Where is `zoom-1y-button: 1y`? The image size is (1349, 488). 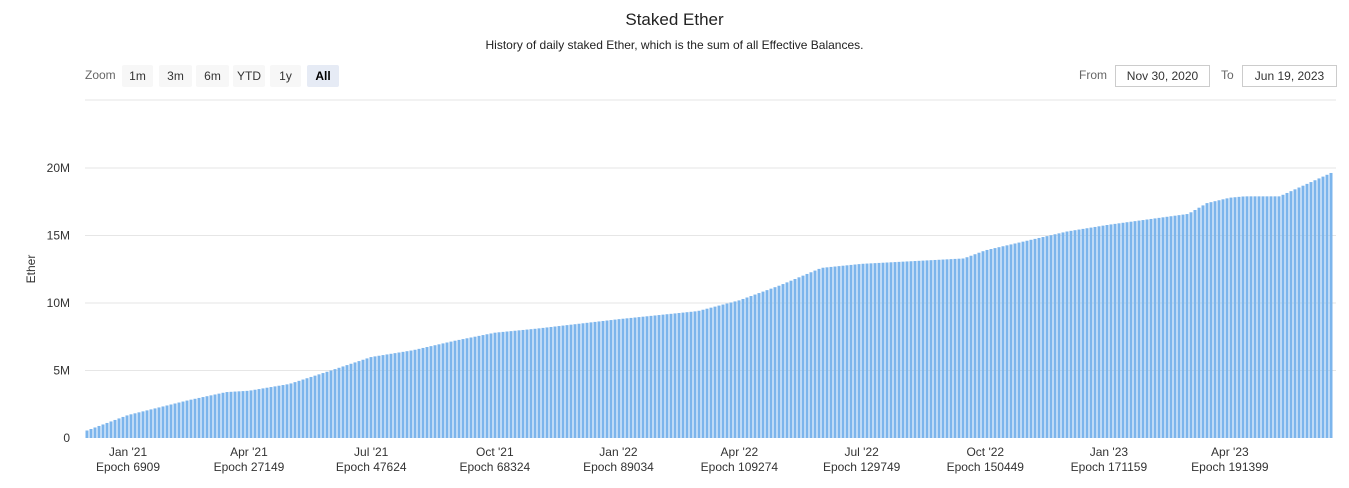
zoom-1y-button: 1y is located at coordinates (285, 76).